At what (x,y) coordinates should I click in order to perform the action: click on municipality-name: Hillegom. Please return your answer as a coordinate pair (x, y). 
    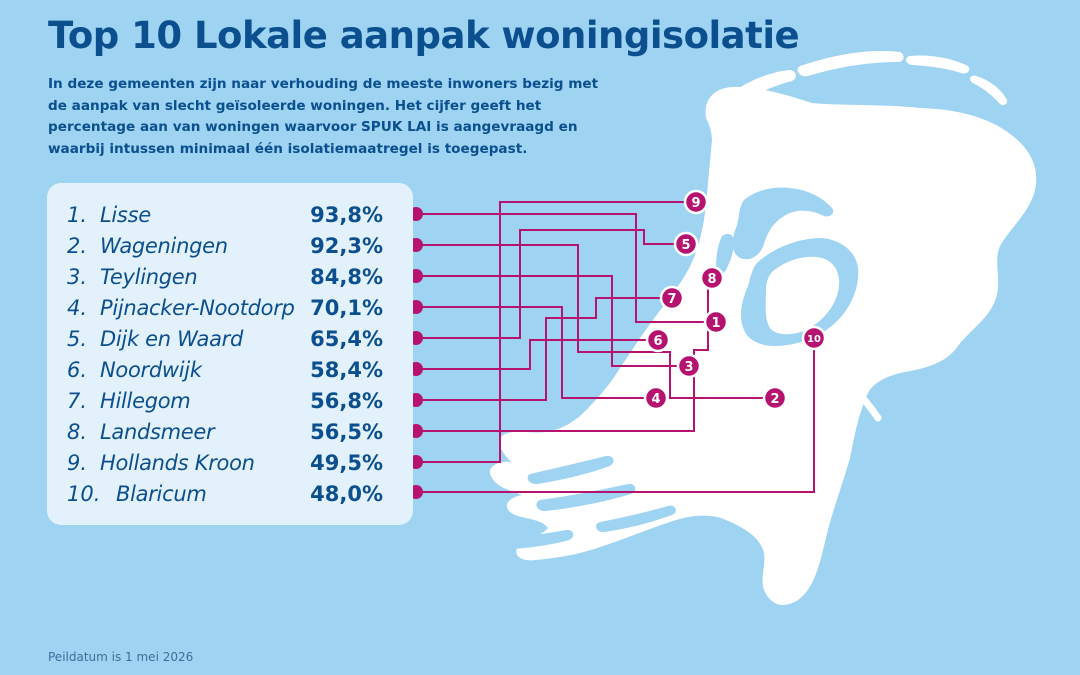
    Looking at the image, I should click on (145, 401).